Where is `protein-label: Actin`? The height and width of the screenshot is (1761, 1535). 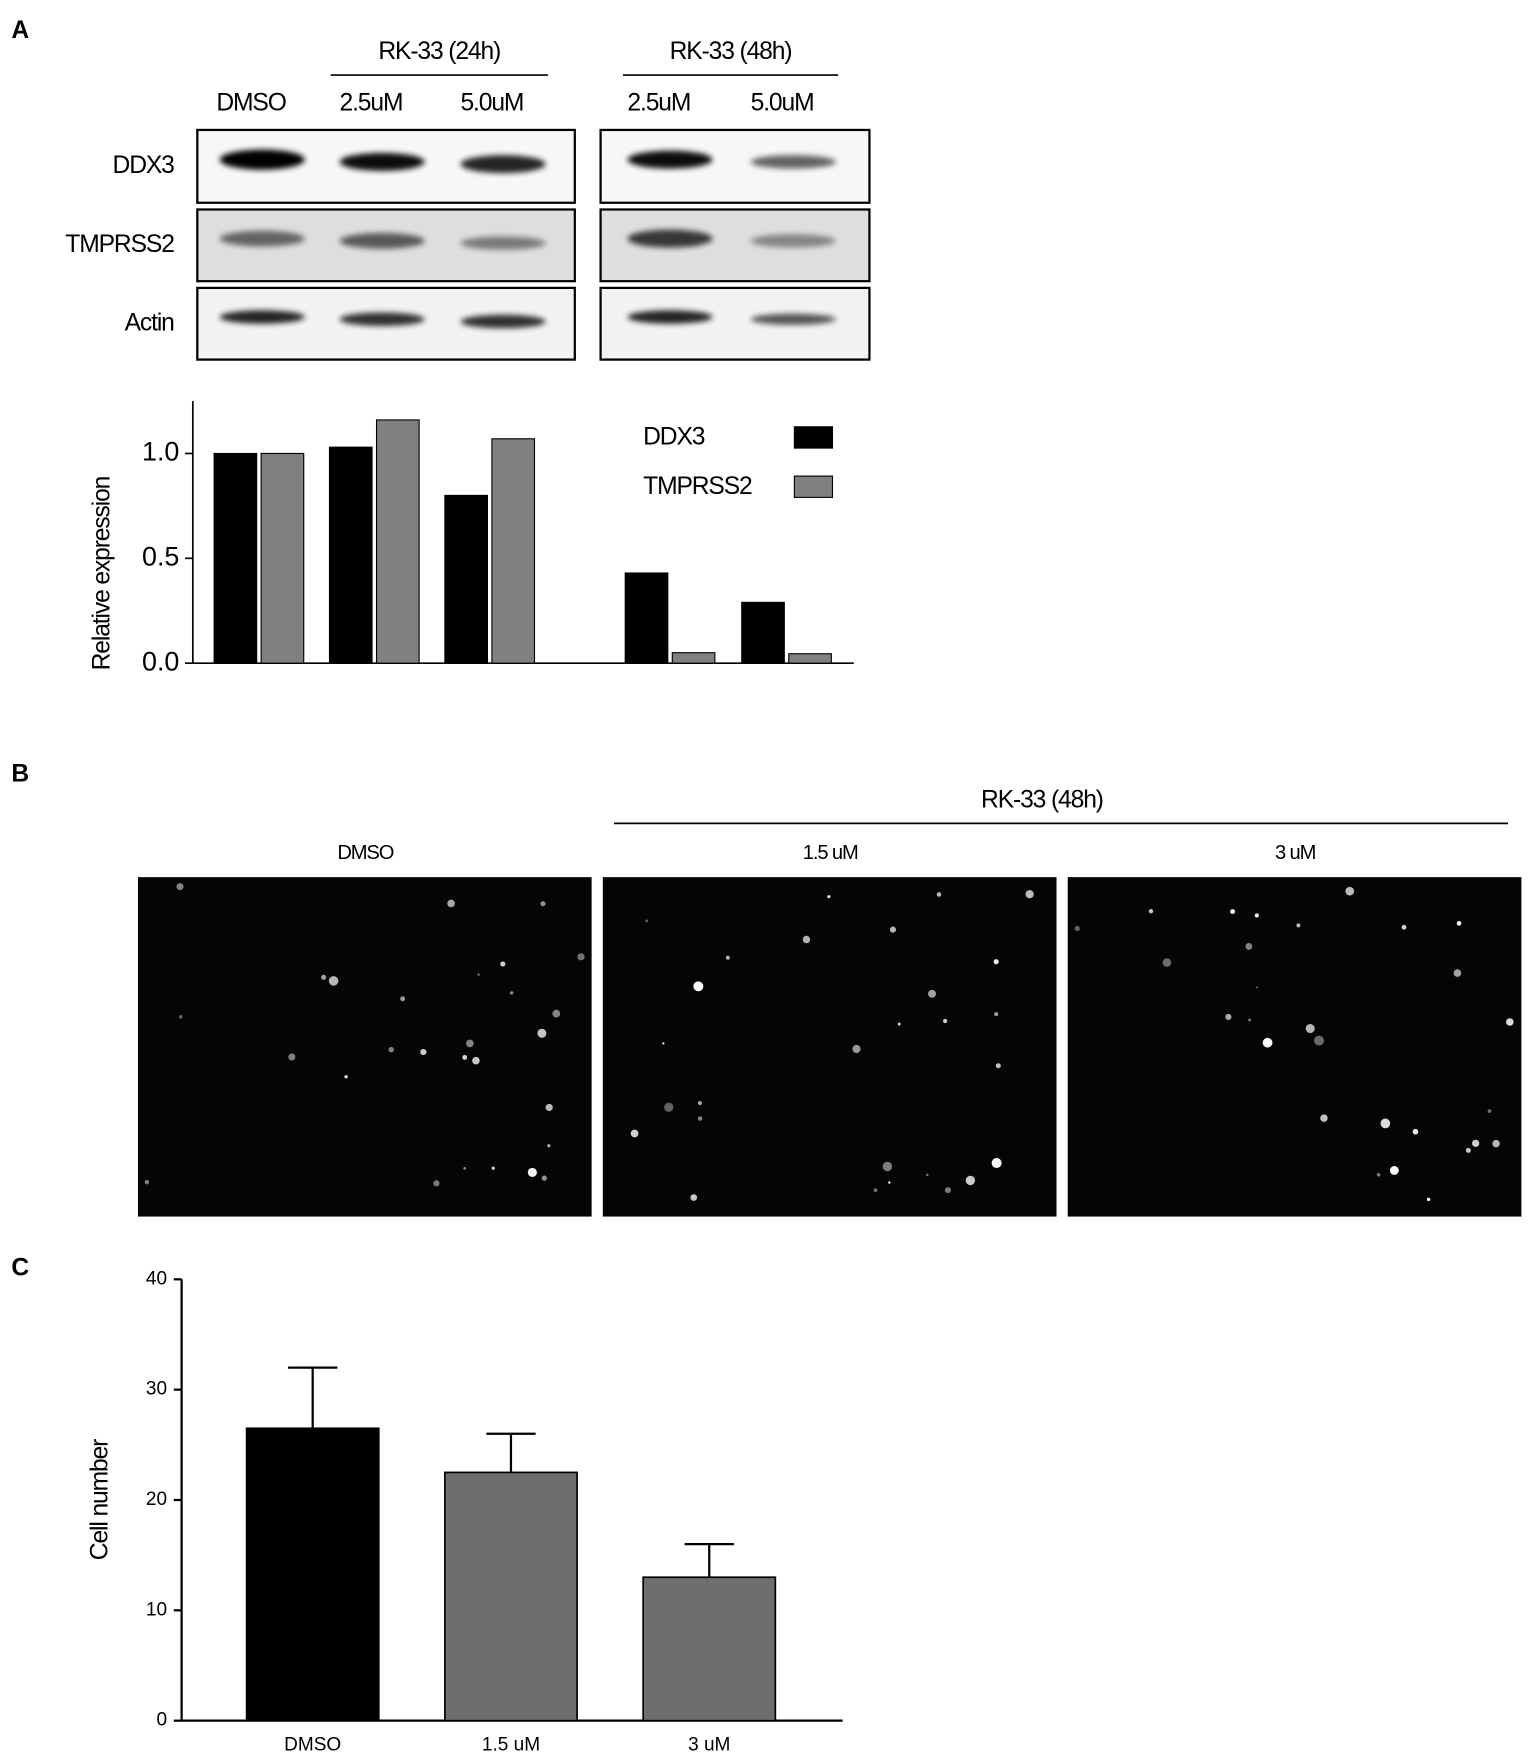 protein-label: Actin is located at coordinates (150, 322).